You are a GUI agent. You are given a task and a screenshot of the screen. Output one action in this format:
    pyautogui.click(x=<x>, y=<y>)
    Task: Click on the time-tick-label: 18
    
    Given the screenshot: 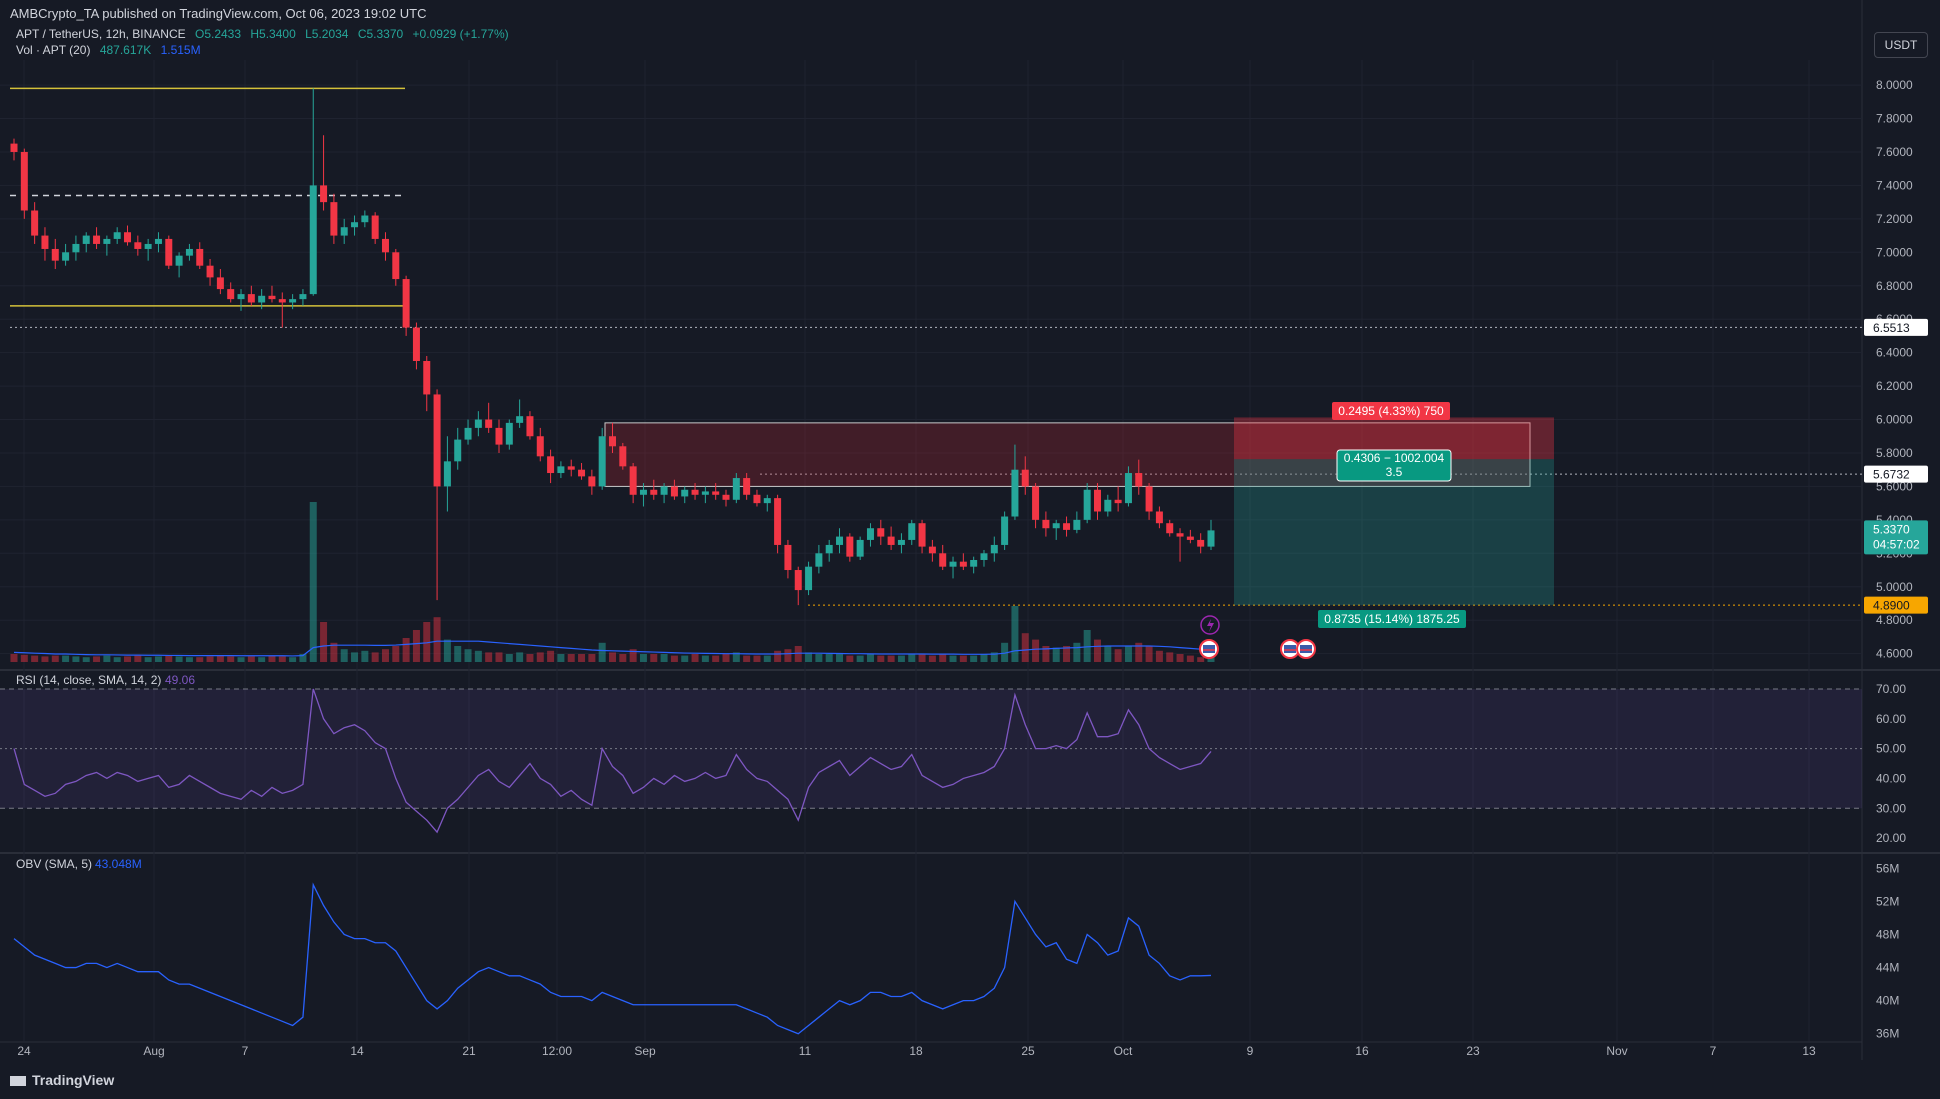 What is the action you would take?
    pyautogui.click(x=916, y=1051)
    